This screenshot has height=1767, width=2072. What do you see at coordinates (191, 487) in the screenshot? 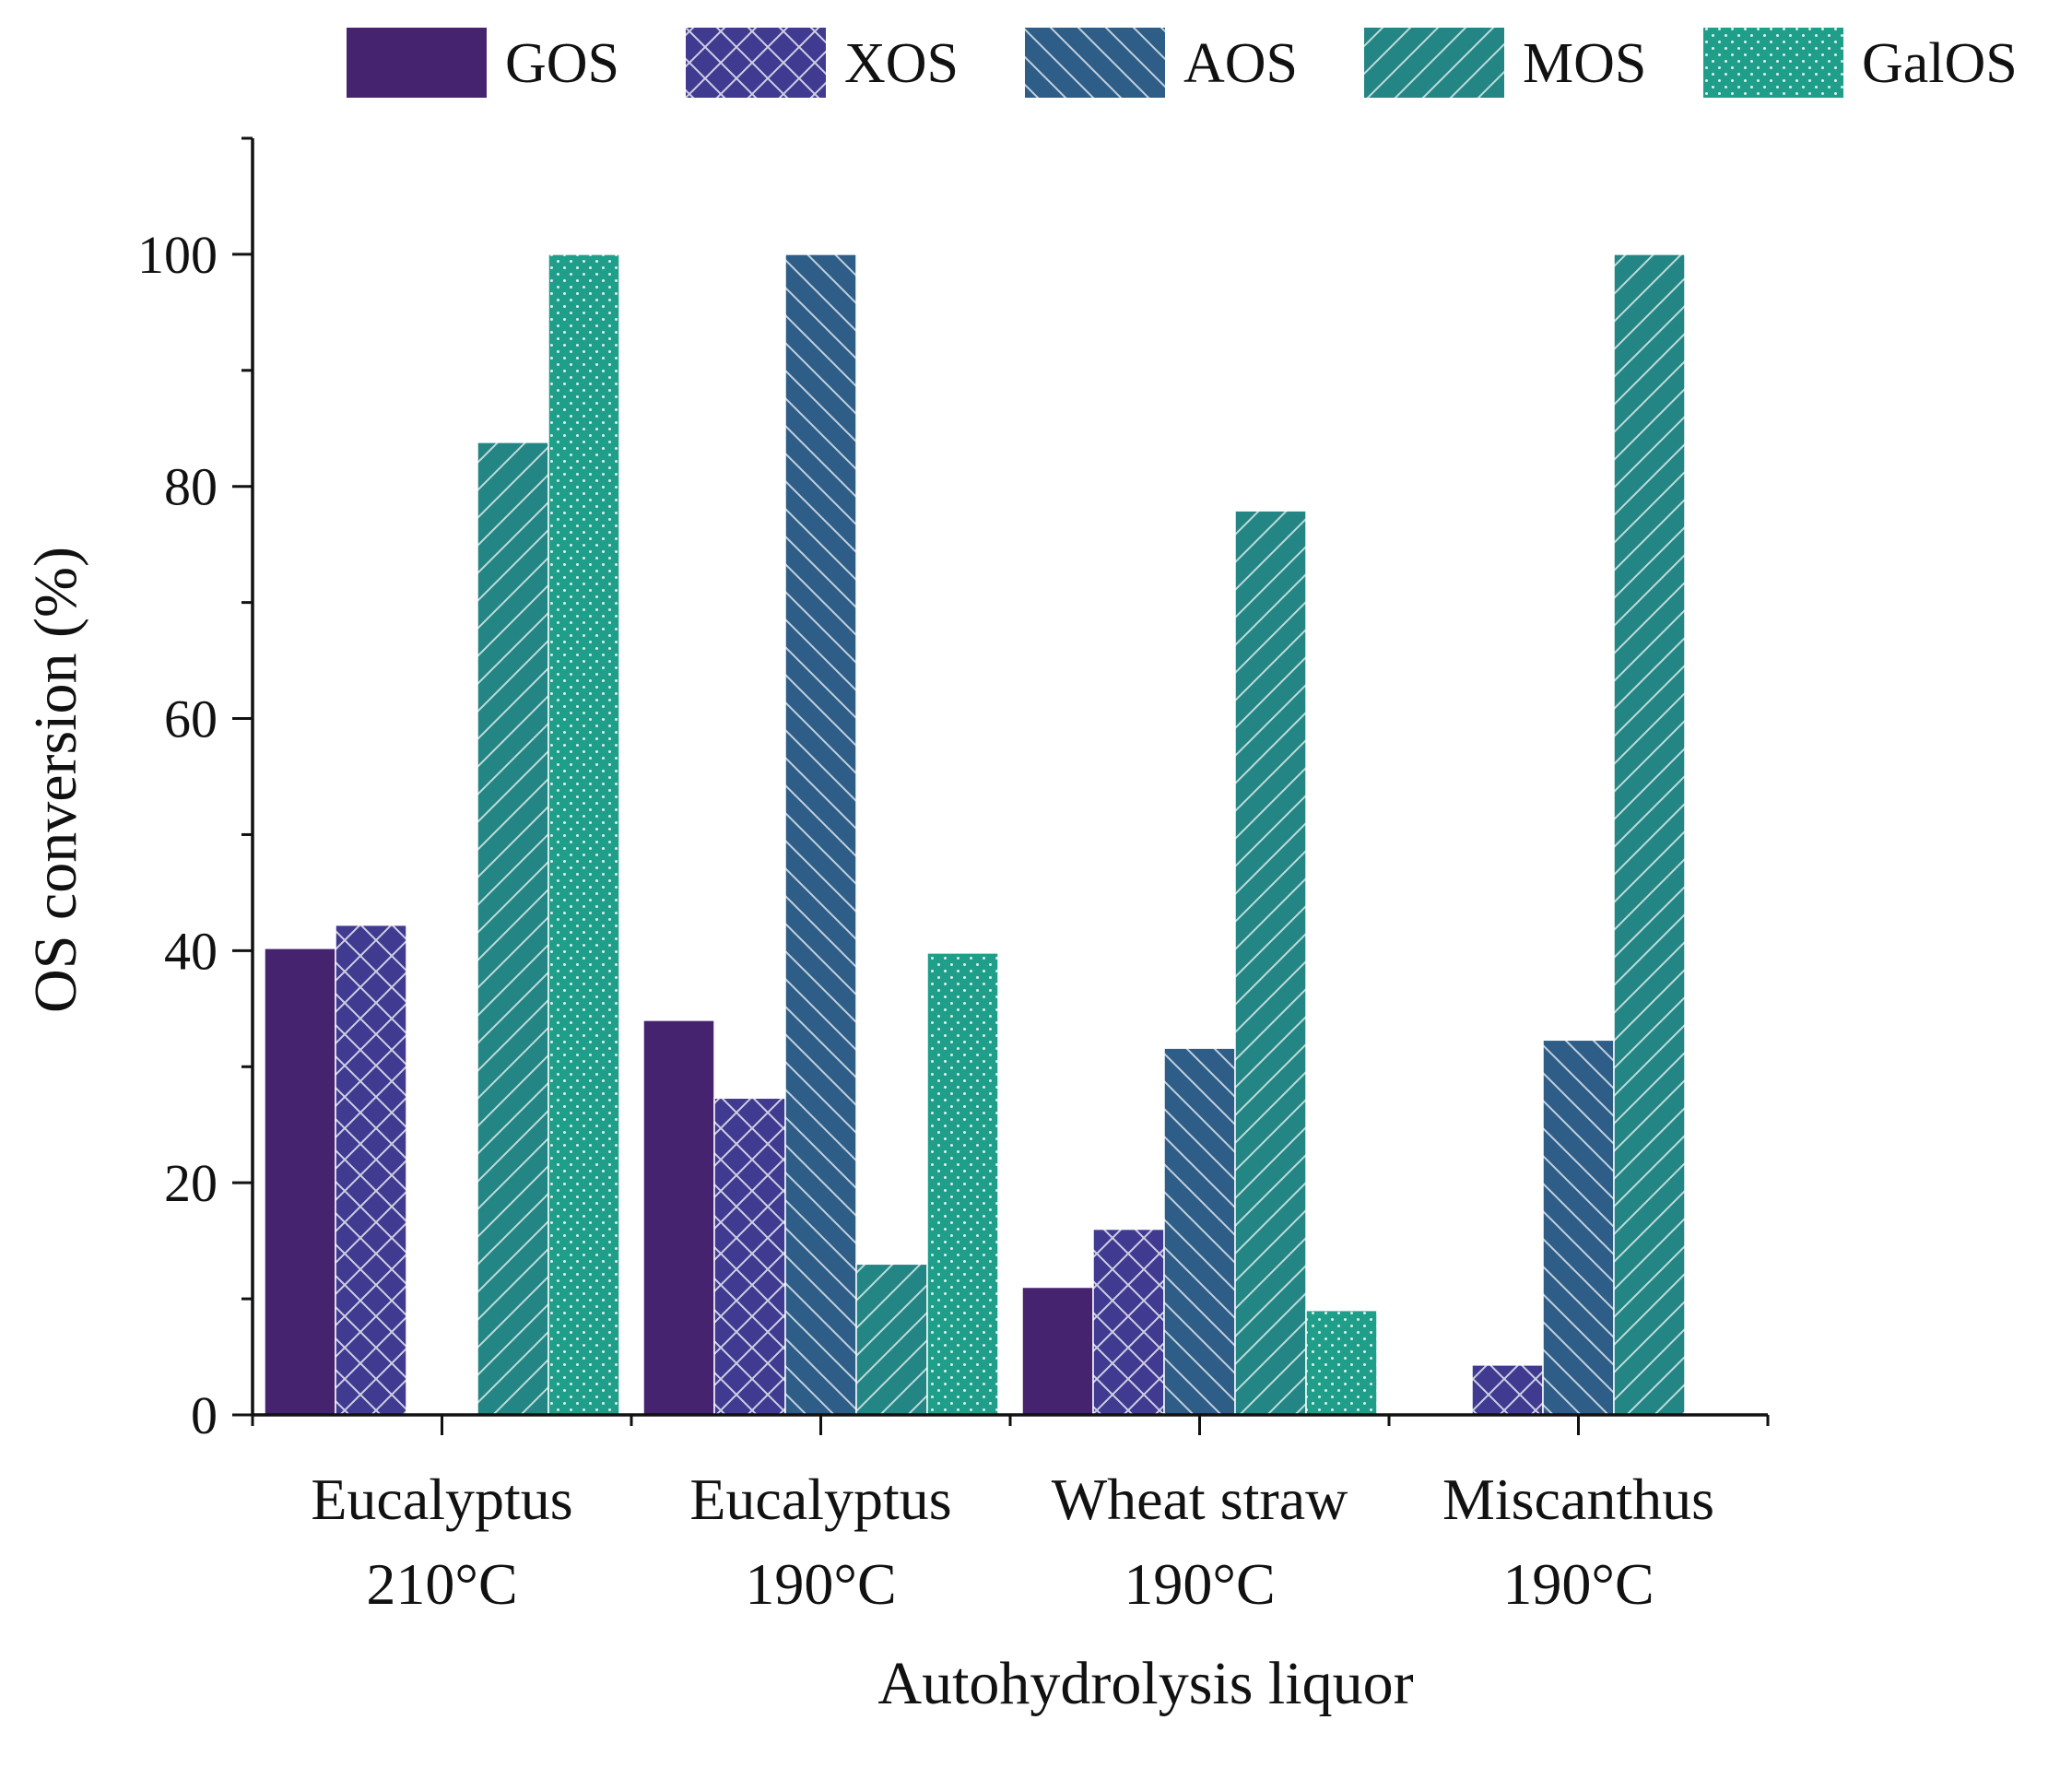
I see `y-tick-label-80: 80` at bounding box center [191, 487].